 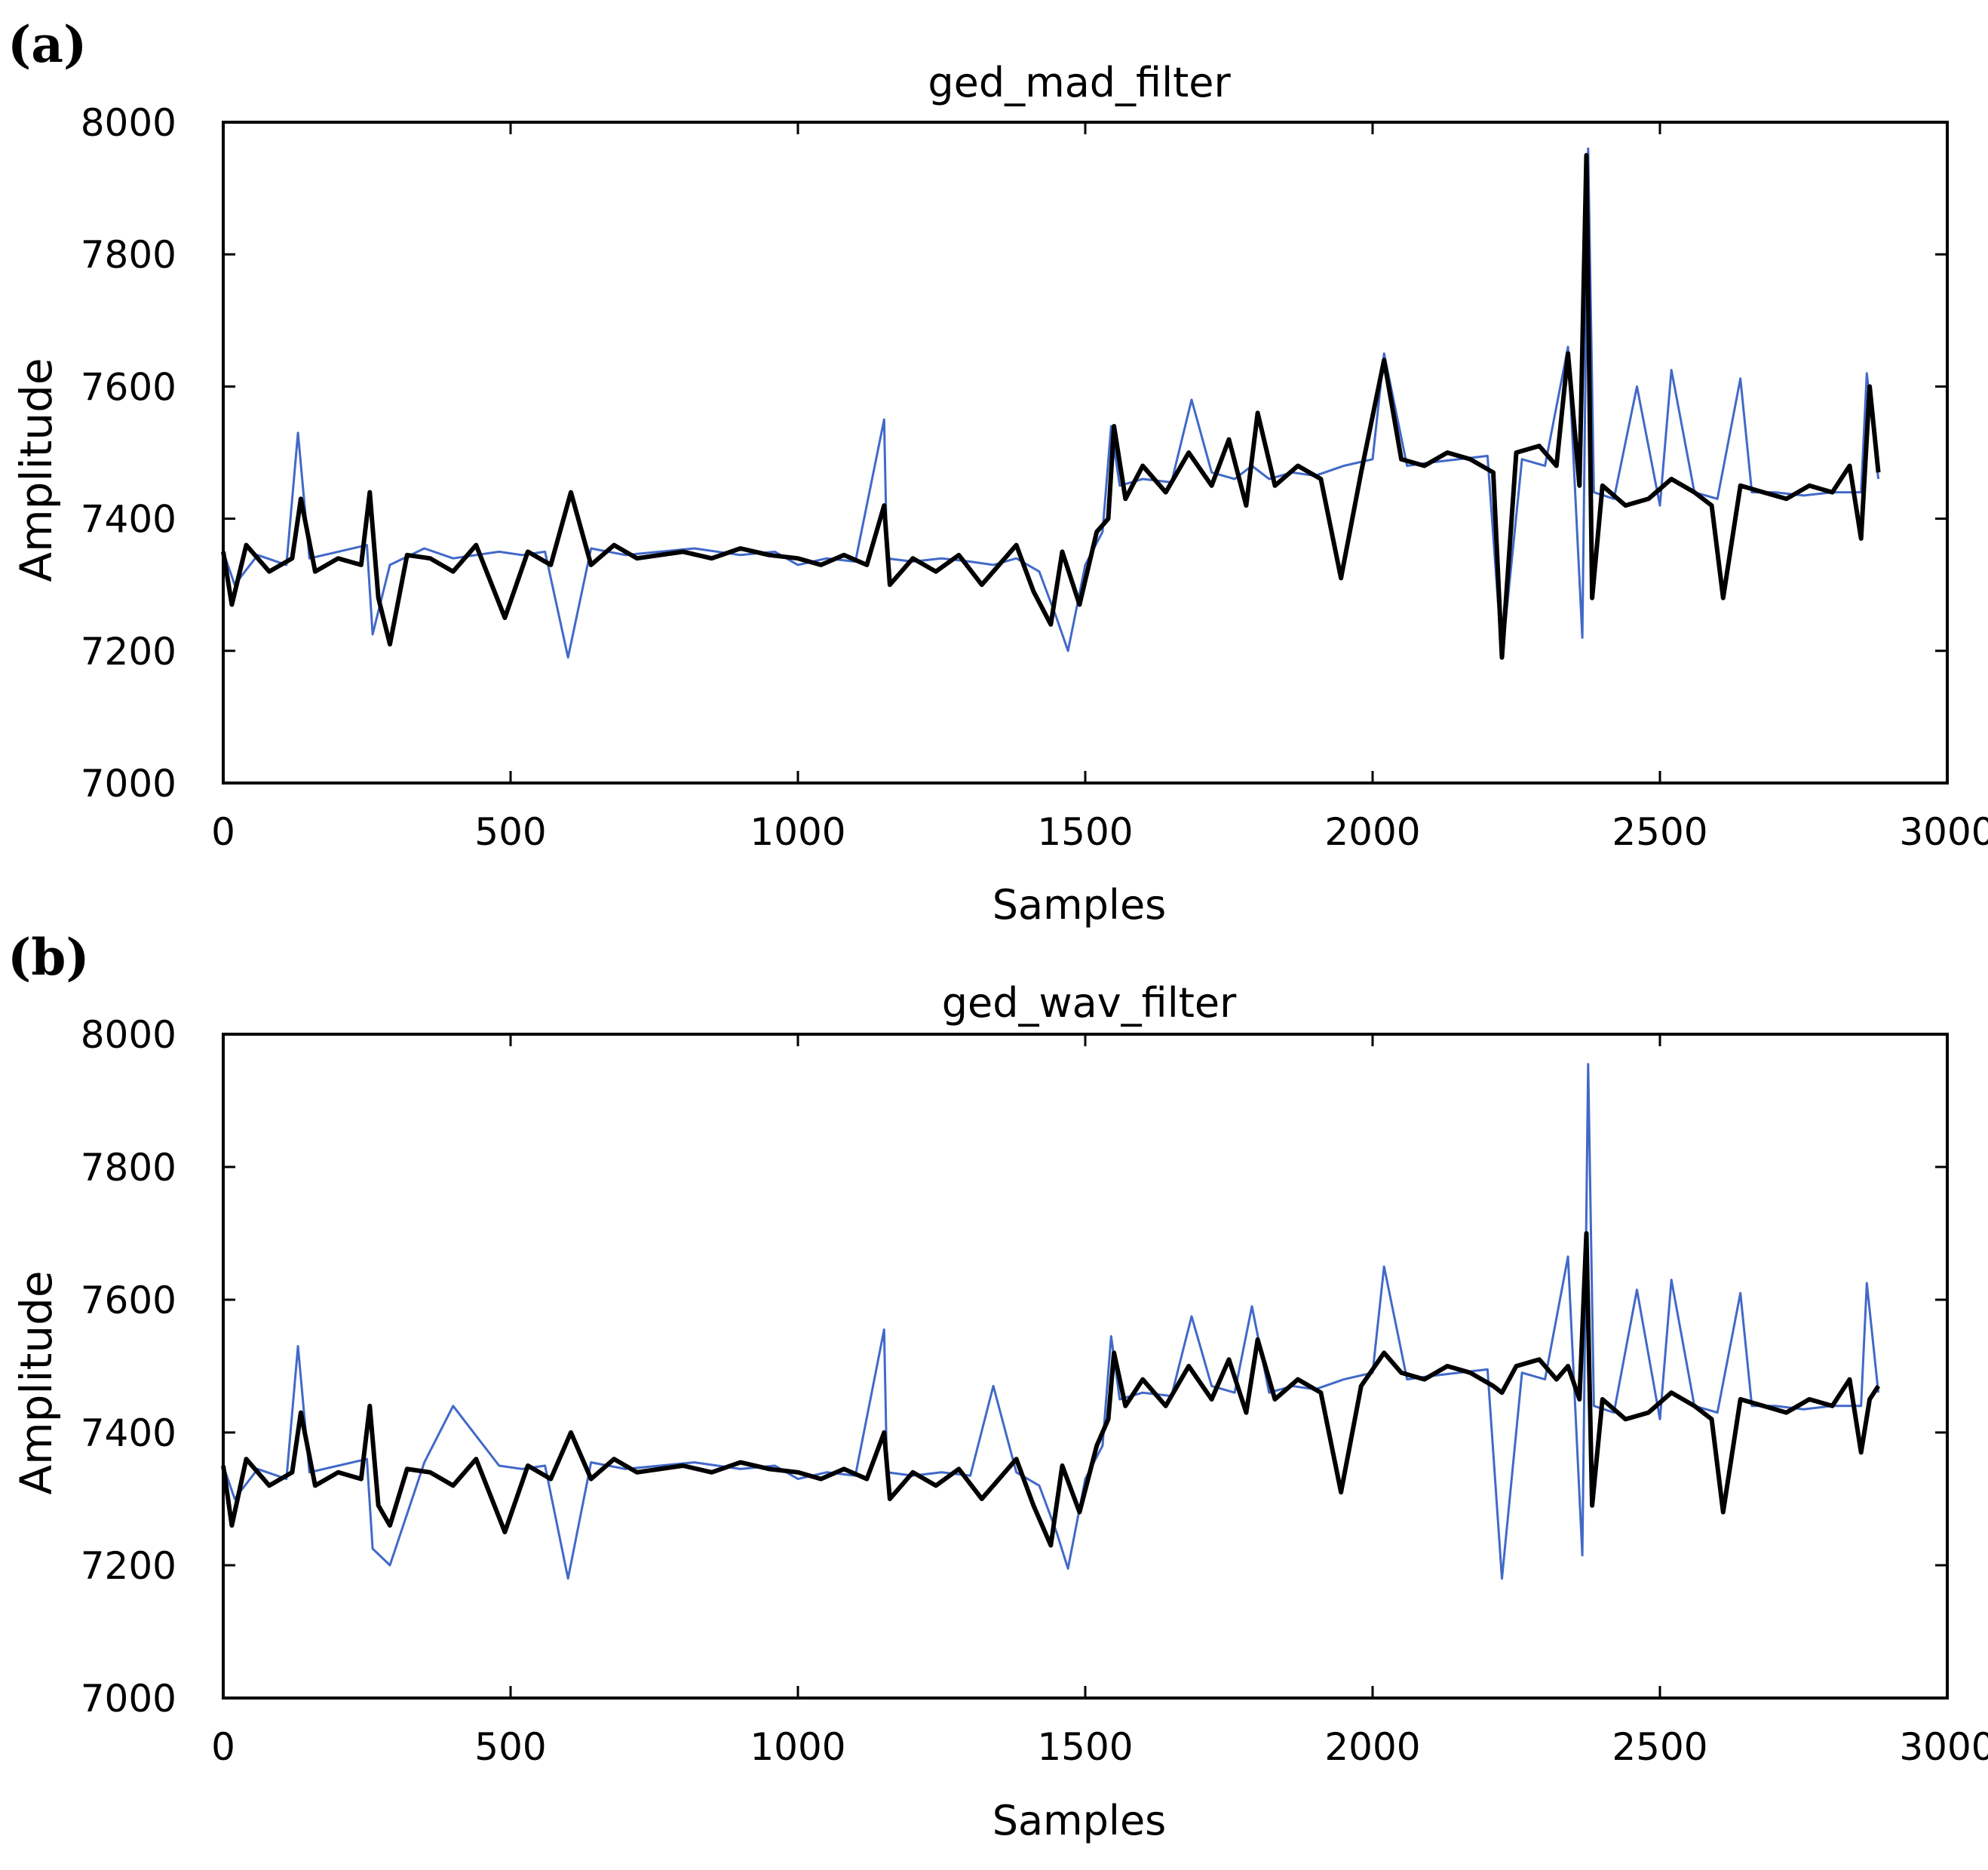 I want to click on x-tick-label-b: 3000, so click(x=1943, y=1747).